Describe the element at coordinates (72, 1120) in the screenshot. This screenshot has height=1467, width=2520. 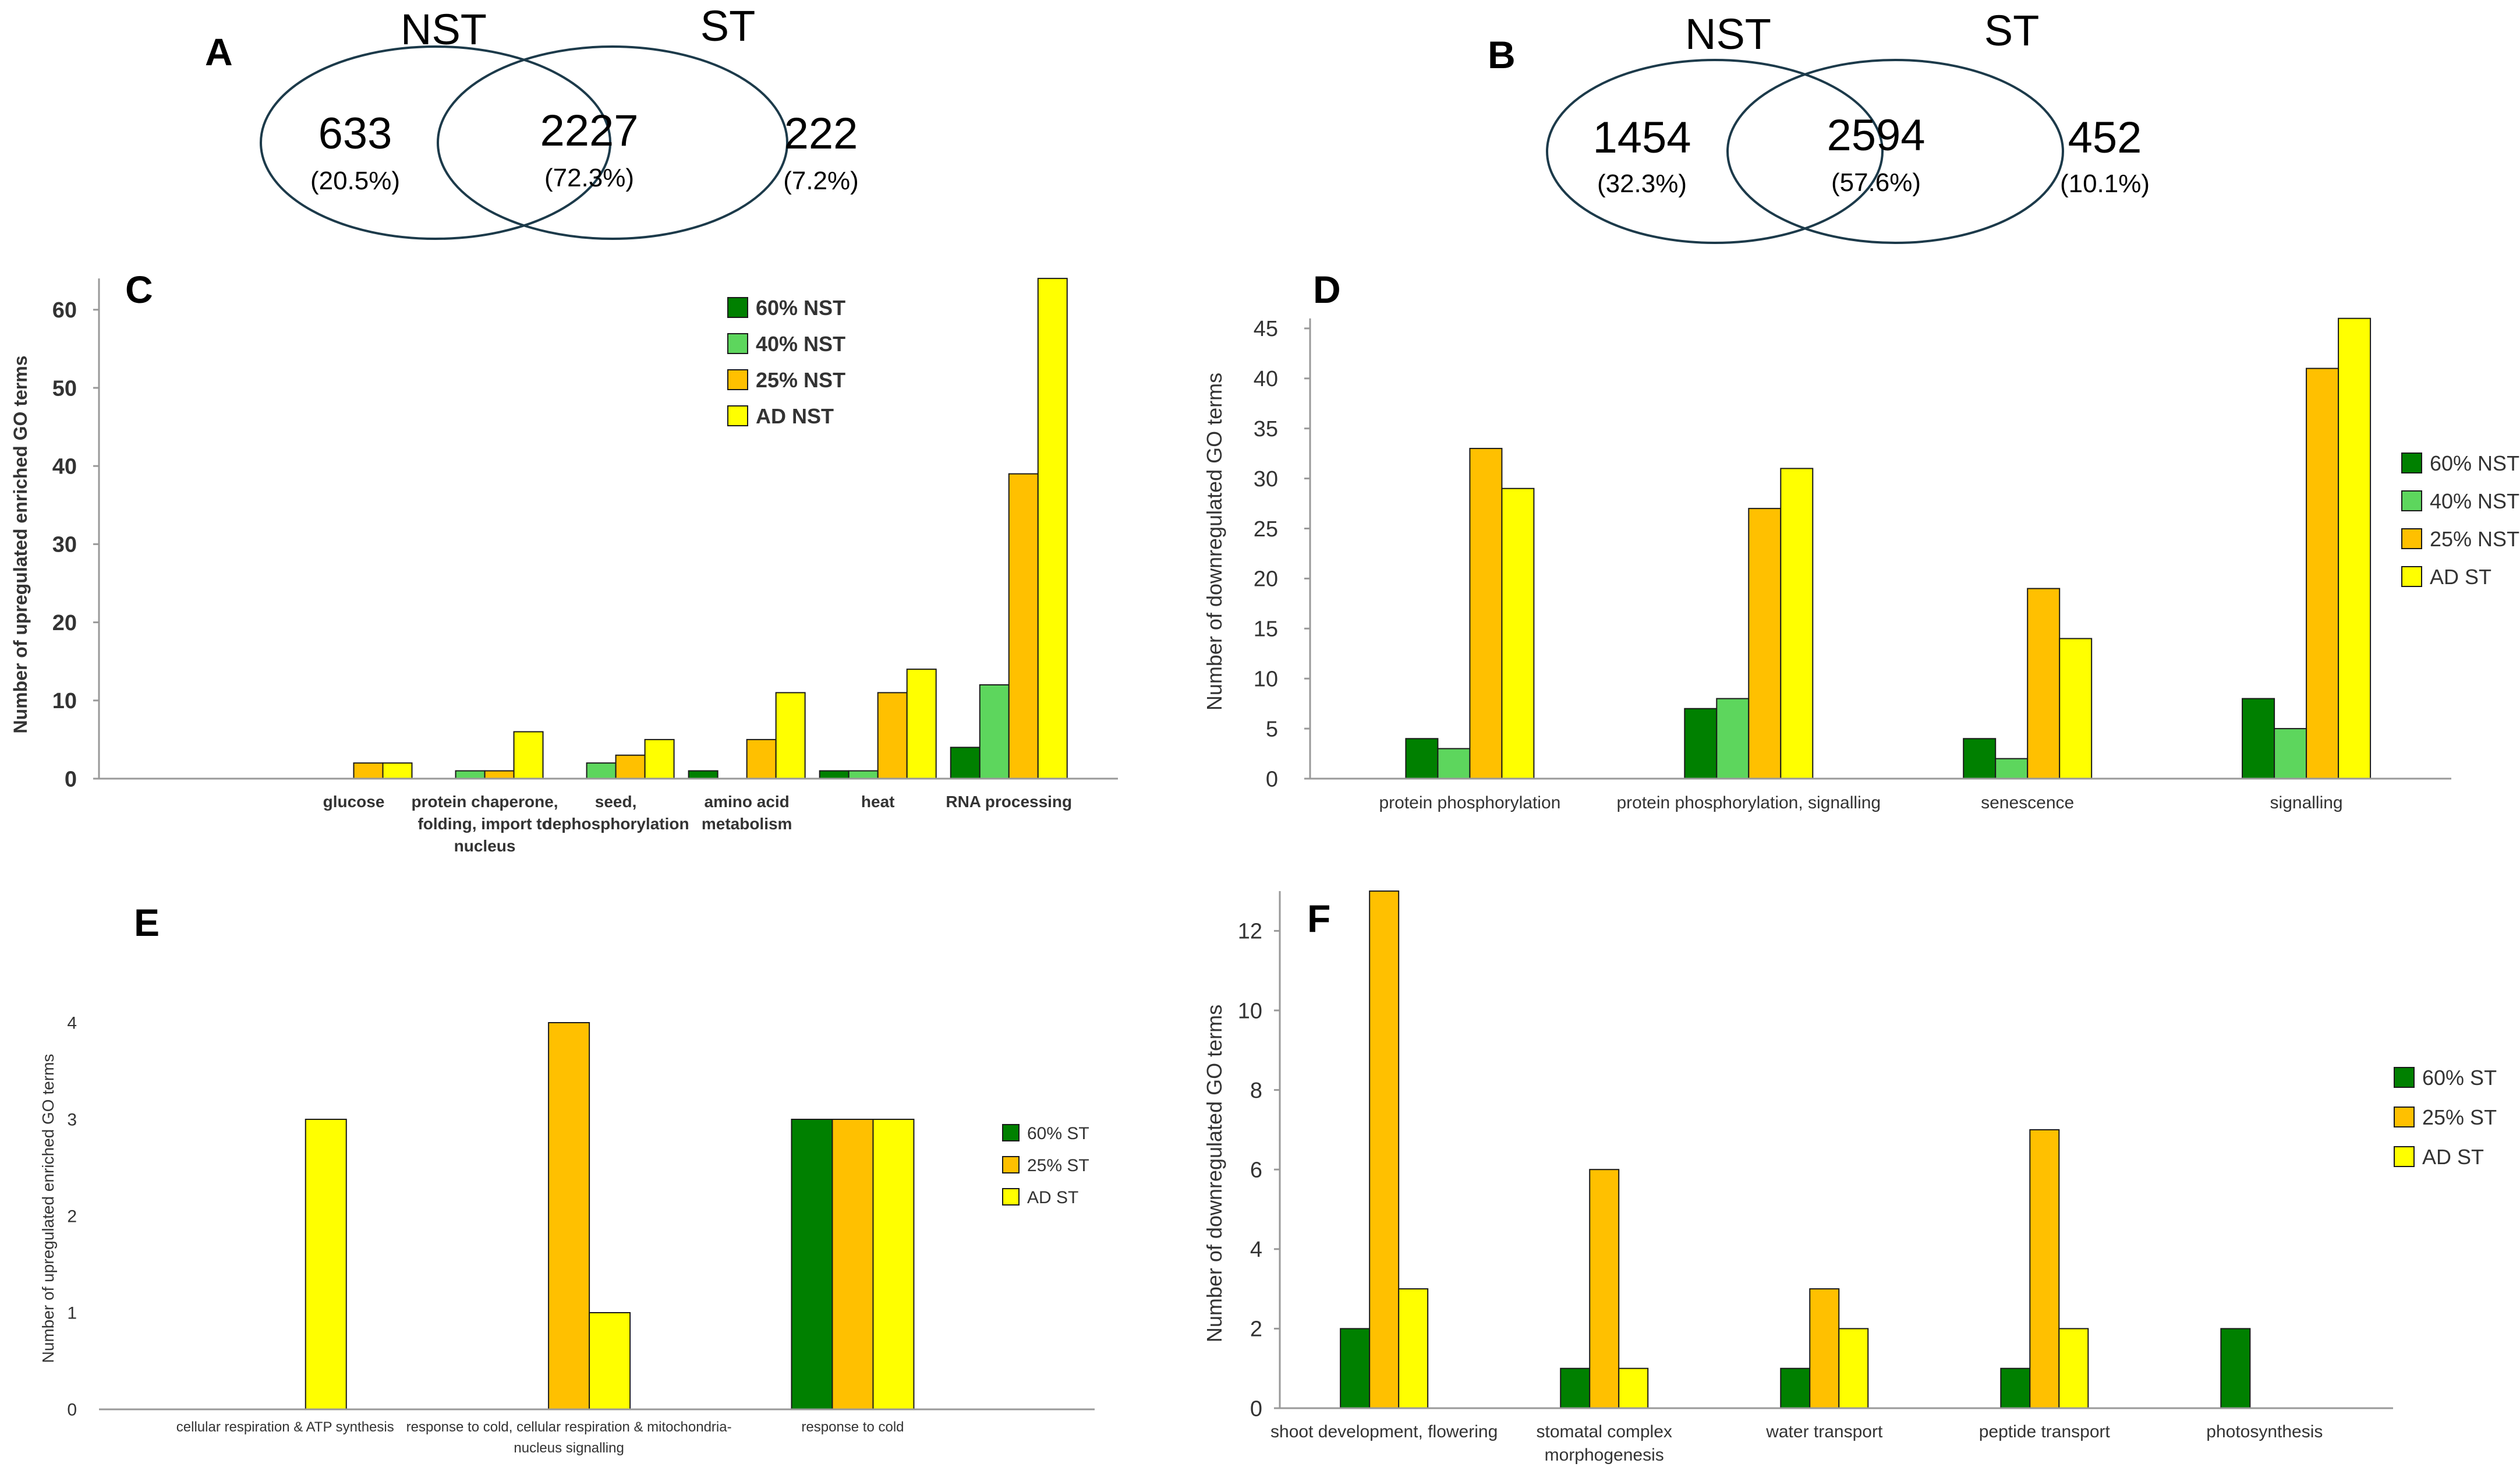
I see `y-tick-e-3: 3` at that location.